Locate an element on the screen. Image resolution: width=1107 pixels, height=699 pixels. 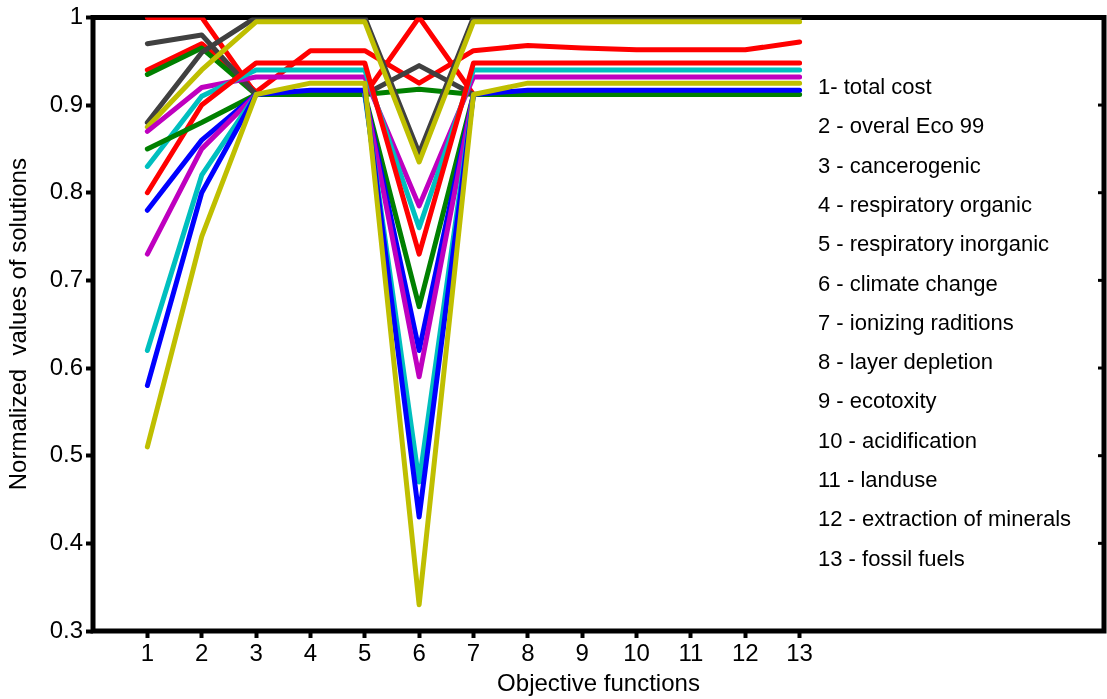
y-tick-label: 0.7 is located at coordinates (66, 278).